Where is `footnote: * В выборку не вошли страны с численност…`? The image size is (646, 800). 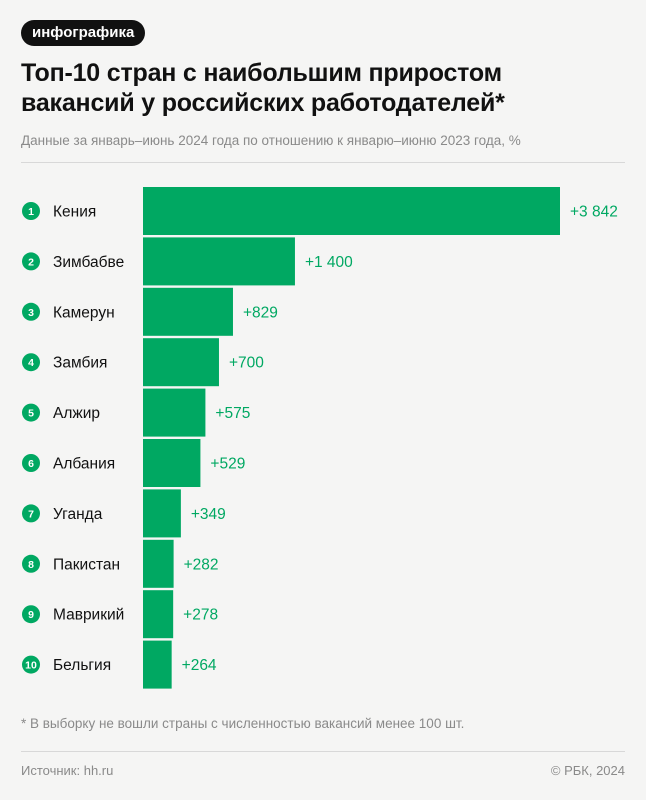
footnote: * В выборку не вошли страны с численност… is located at coordinates (243, 723).